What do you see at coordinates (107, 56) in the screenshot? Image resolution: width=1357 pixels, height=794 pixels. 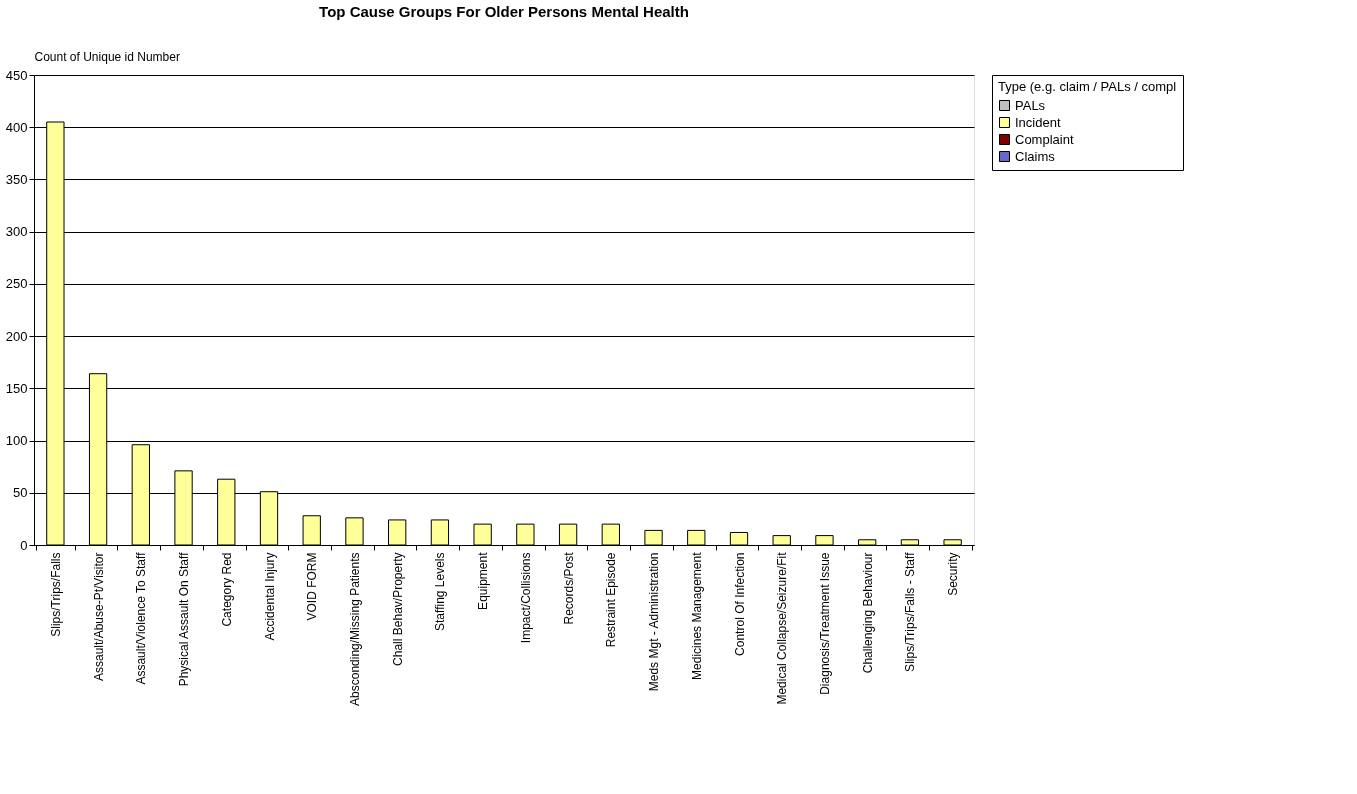 I see `y-axis-title: Count of Unique id Number` at bounding box center [107, 56].